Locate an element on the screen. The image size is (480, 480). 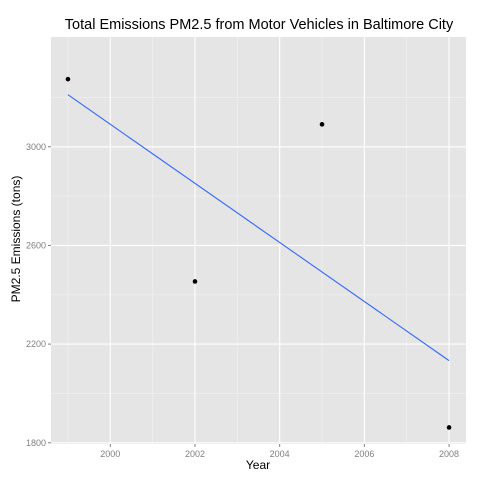
x-axis-ticks: 2000 2002 2004 2006 2008 is located at coordinates (279, 451).